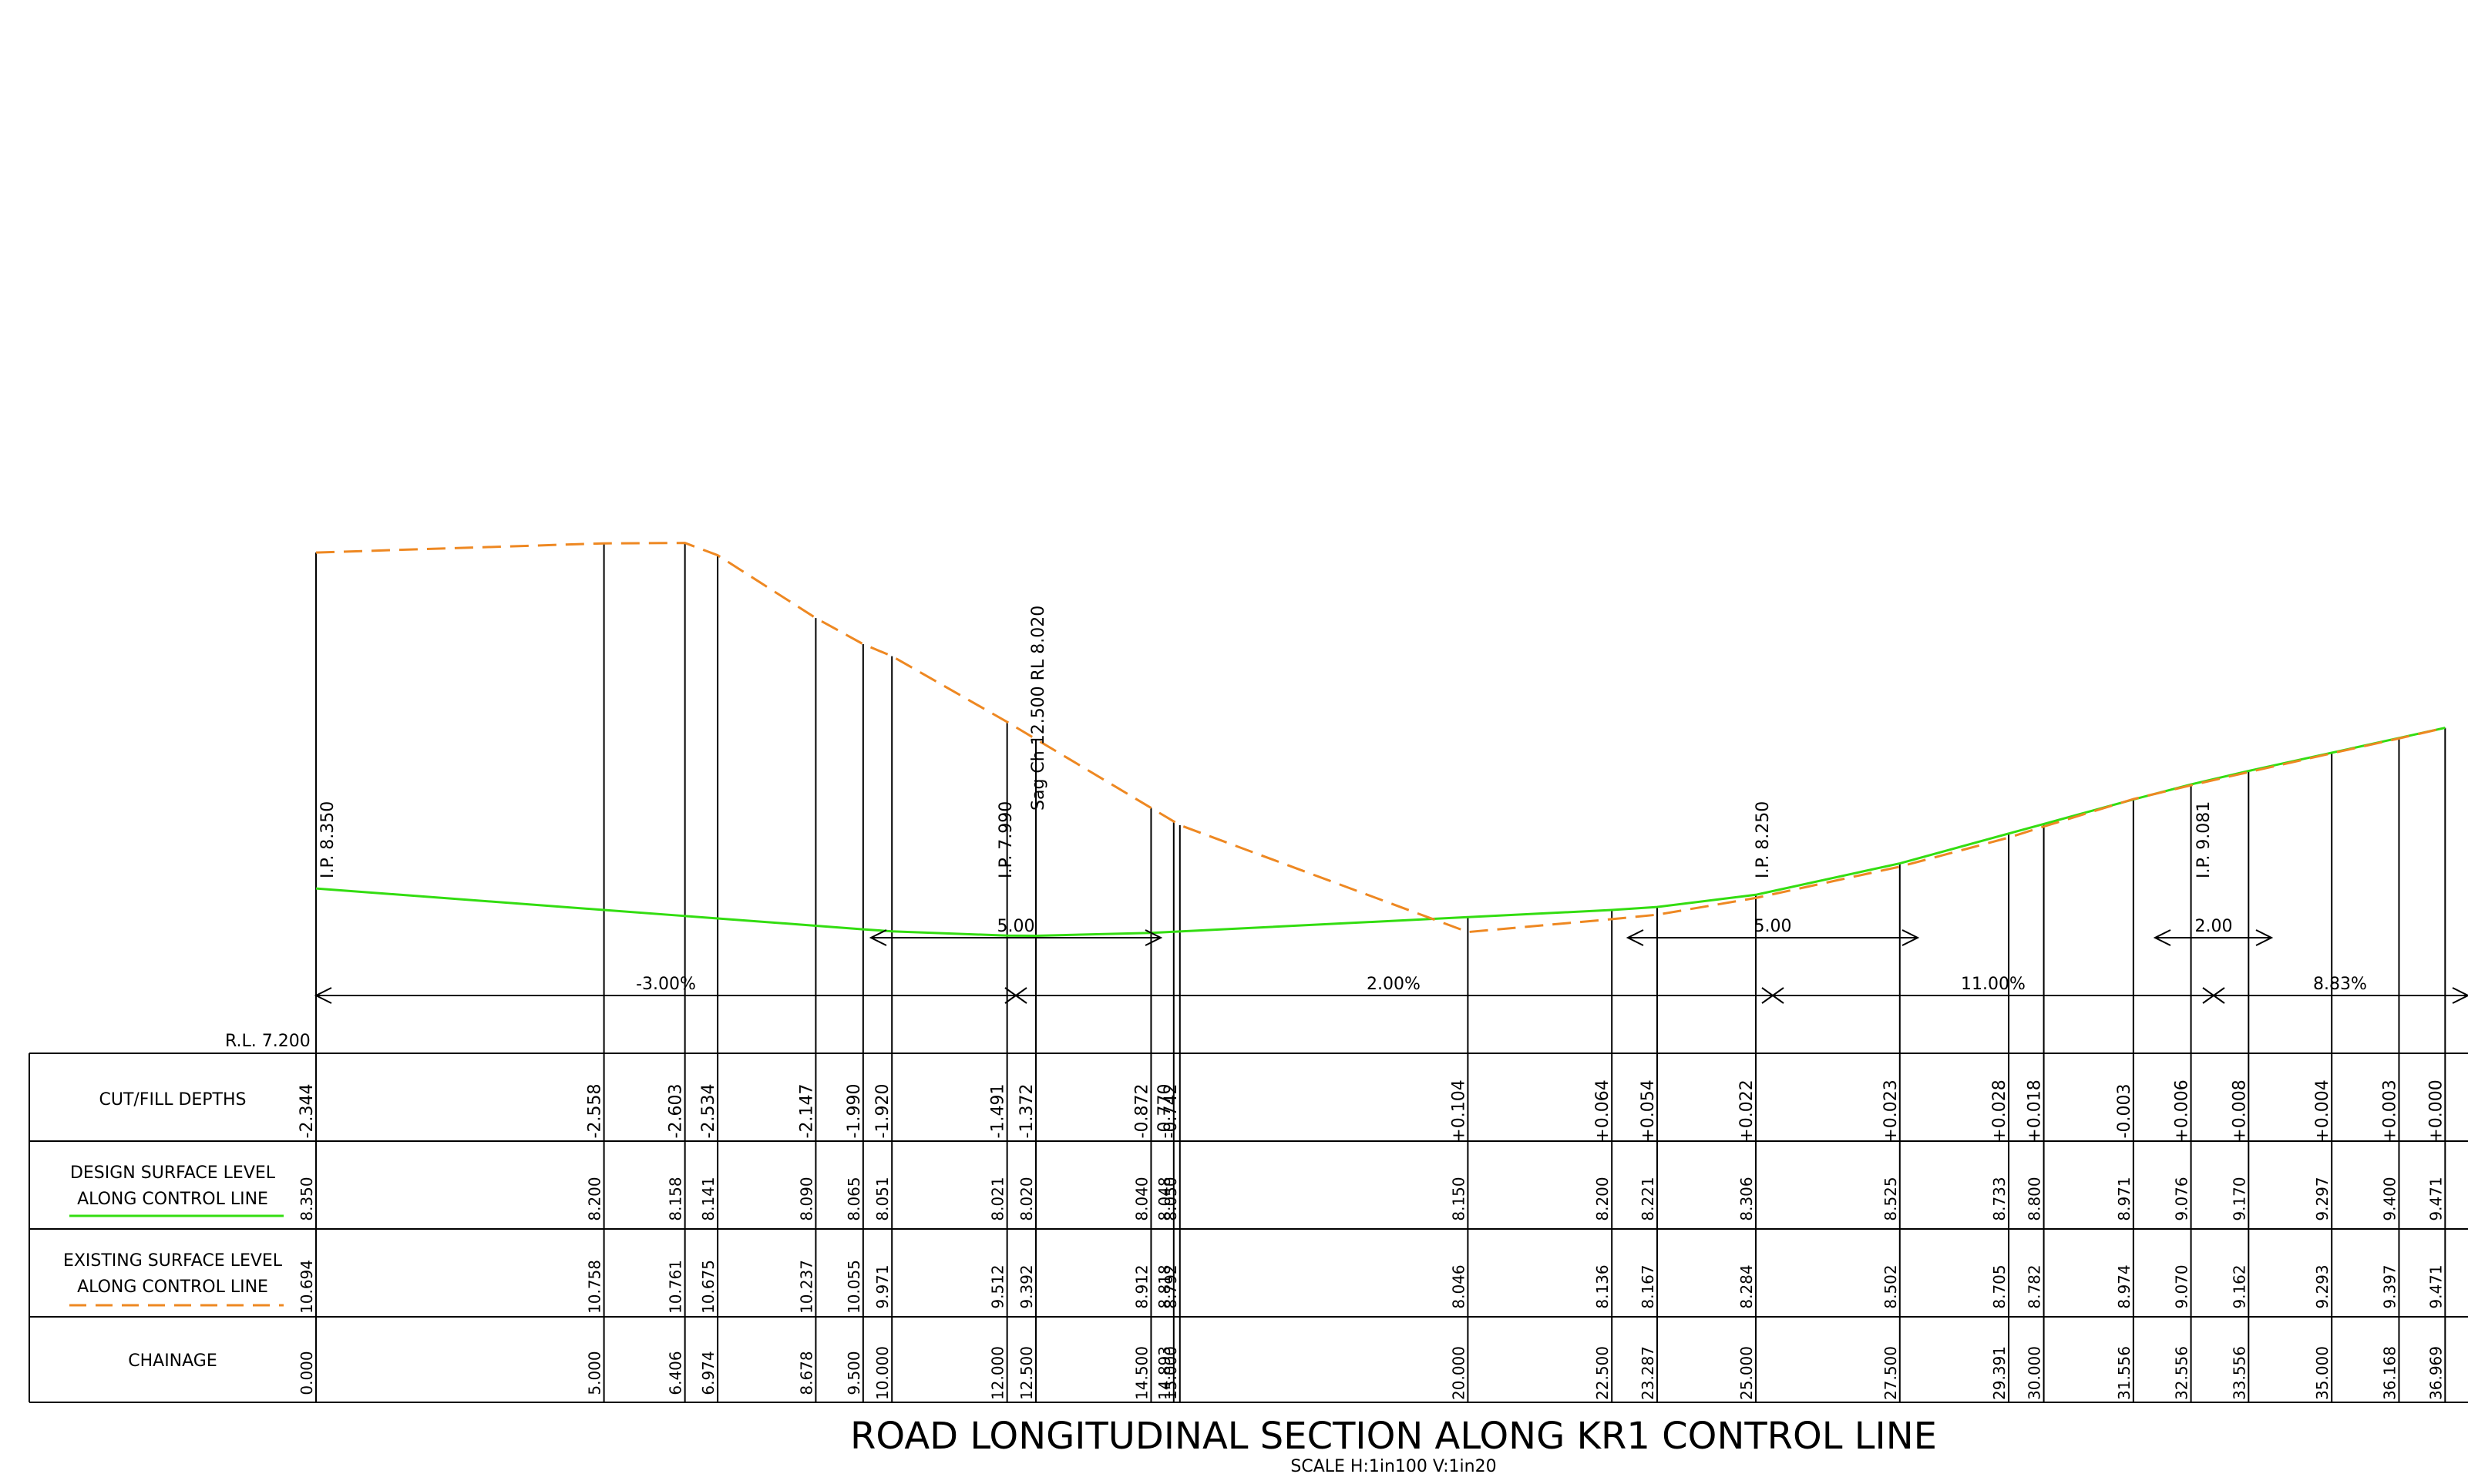 This screenshot has width=2468, height=1484. I want to click on existing-level-value: 10.237, so click(806, 1287).